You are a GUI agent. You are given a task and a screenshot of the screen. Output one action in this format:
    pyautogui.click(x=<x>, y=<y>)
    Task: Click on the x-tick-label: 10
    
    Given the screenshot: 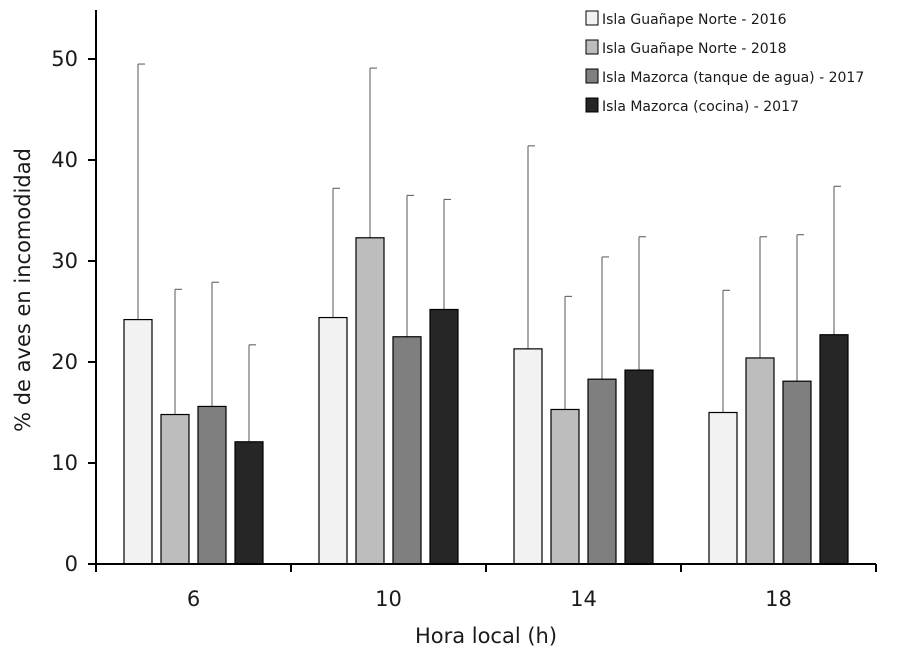 What is the action you would take?
    pyautogui.click(x=388, y=599)
    